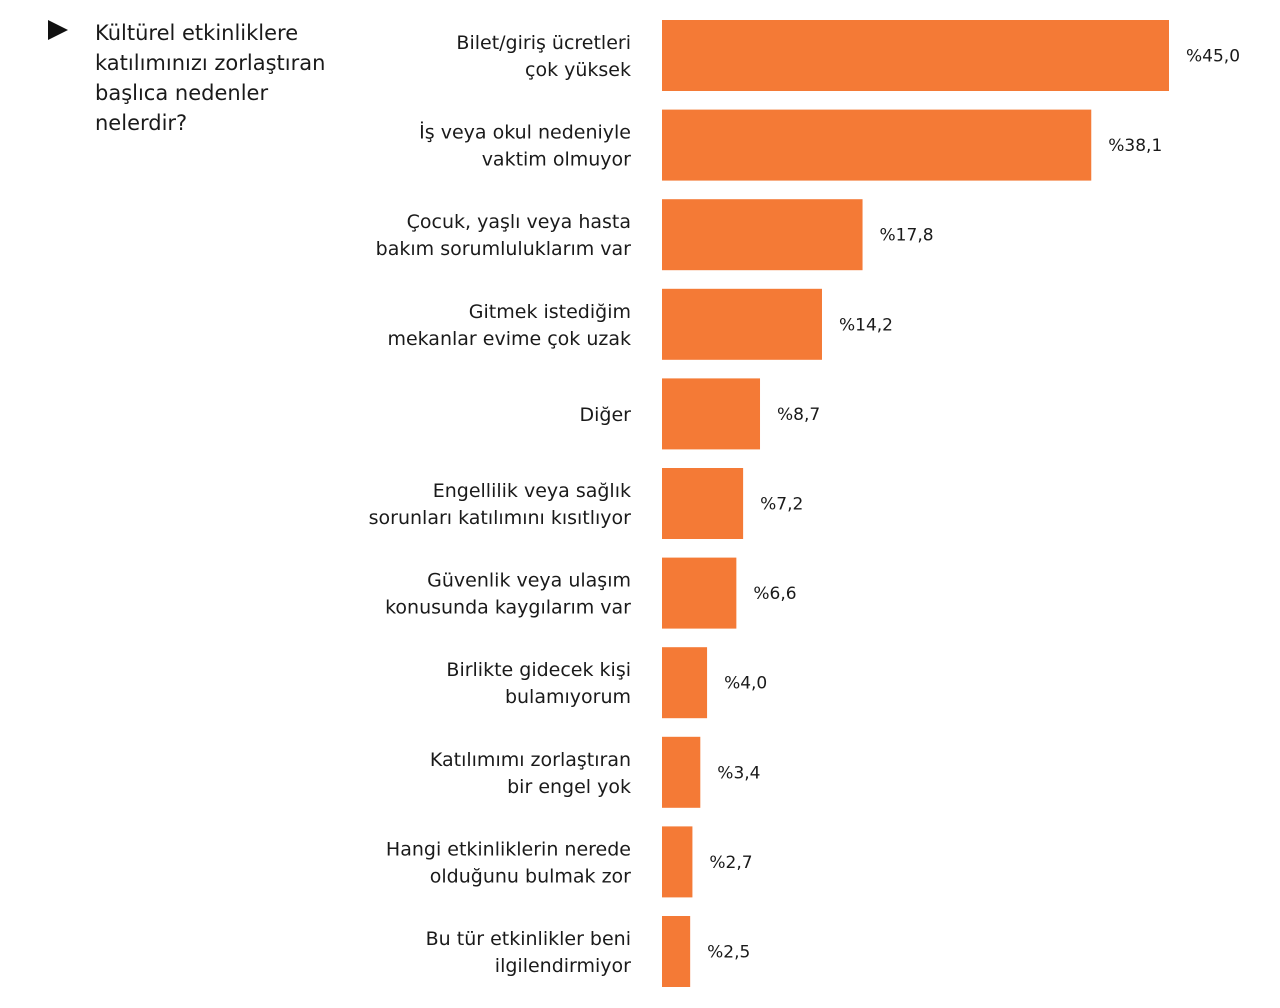  What do you see at coordinates (530, 773) in the screenshot?
I see `category-label-8: Katılımımı zorlaştıran bir engel yok` at bounding box center [530, 773].